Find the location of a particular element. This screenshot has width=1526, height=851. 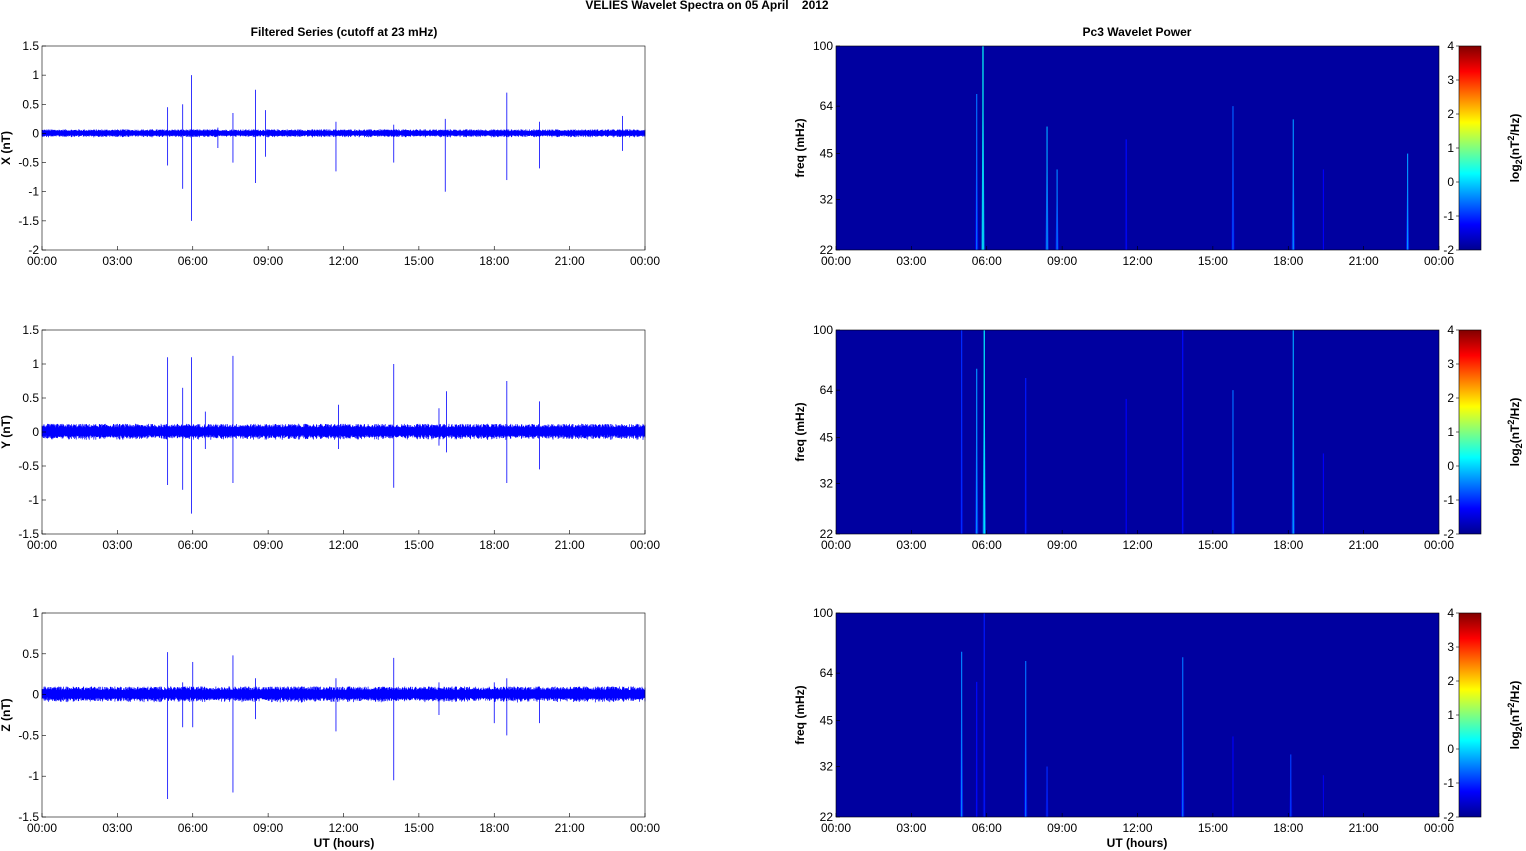

y-tick-label: 45 is located at coordinates (827, 721).